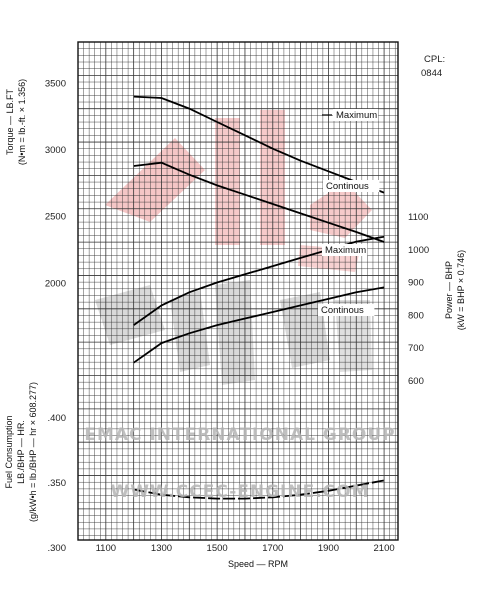 The height and width of the screenshot is (610, 480). What do you see at coordinates (57, 483) in the screenshot?
I see `y-tick-fuel: .350` at bounding box center [57, 483].